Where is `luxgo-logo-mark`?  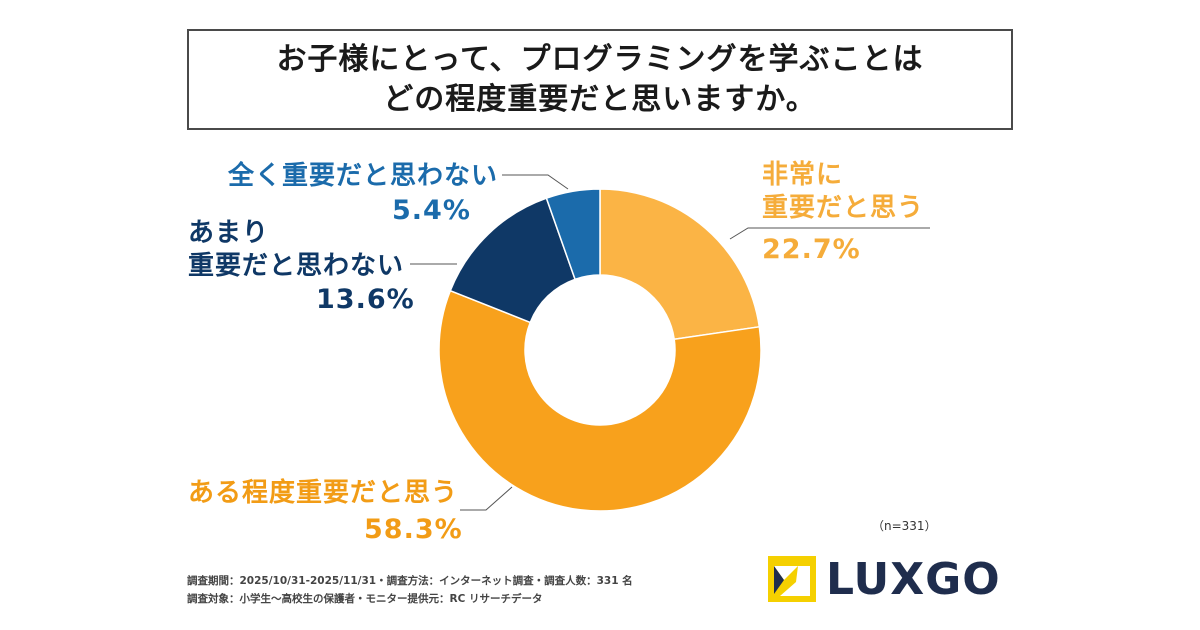 luxgo-logo-mark is located at coordinates (792, 579).